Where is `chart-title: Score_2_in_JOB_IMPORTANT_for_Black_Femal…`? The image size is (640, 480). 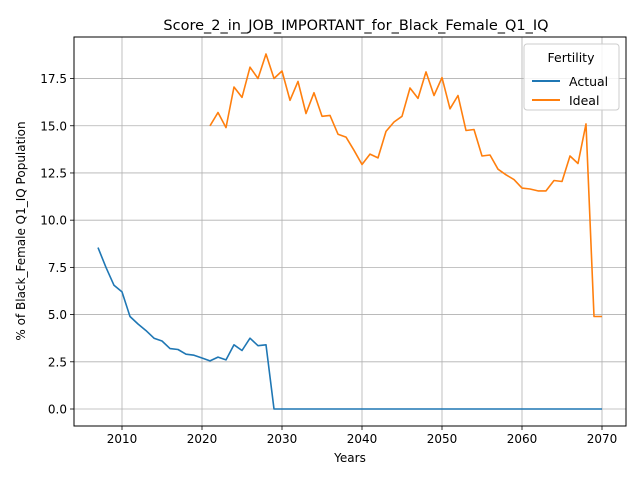
chart-title: Score_2_in_JOB_IMPORTANT_for_Black_Femal… is located at coordinates (355, 26).